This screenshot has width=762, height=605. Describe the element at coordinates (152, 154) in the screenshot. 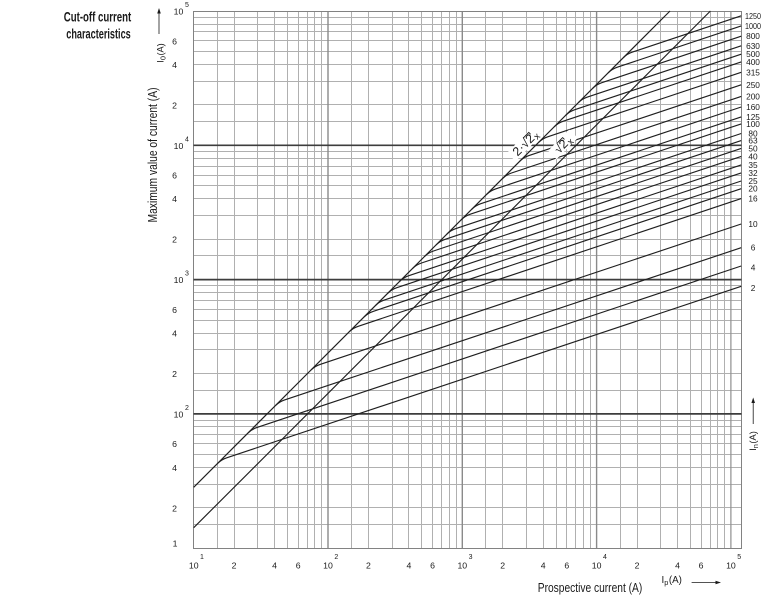

I see `svg-text: Maximum value of current (A)` at that location.